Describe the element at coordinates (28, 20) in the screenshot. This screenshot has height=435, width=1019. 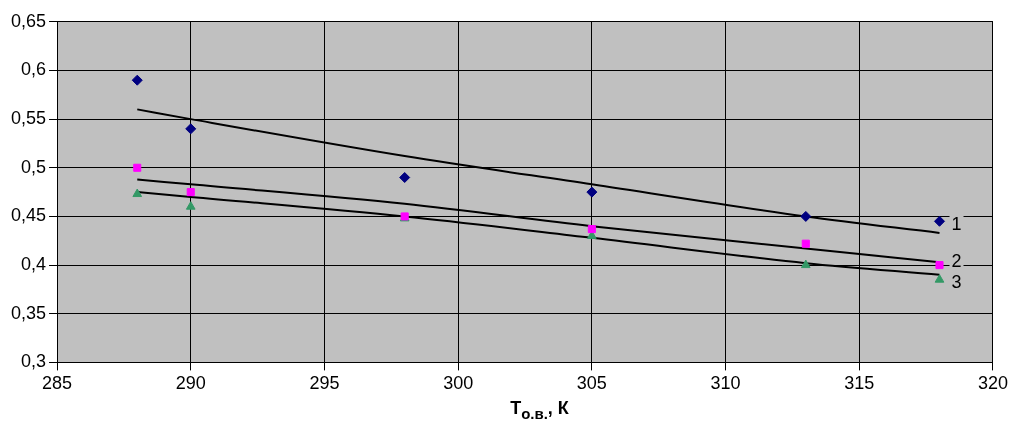
I see `y-tick-label: 0,65` at that location.